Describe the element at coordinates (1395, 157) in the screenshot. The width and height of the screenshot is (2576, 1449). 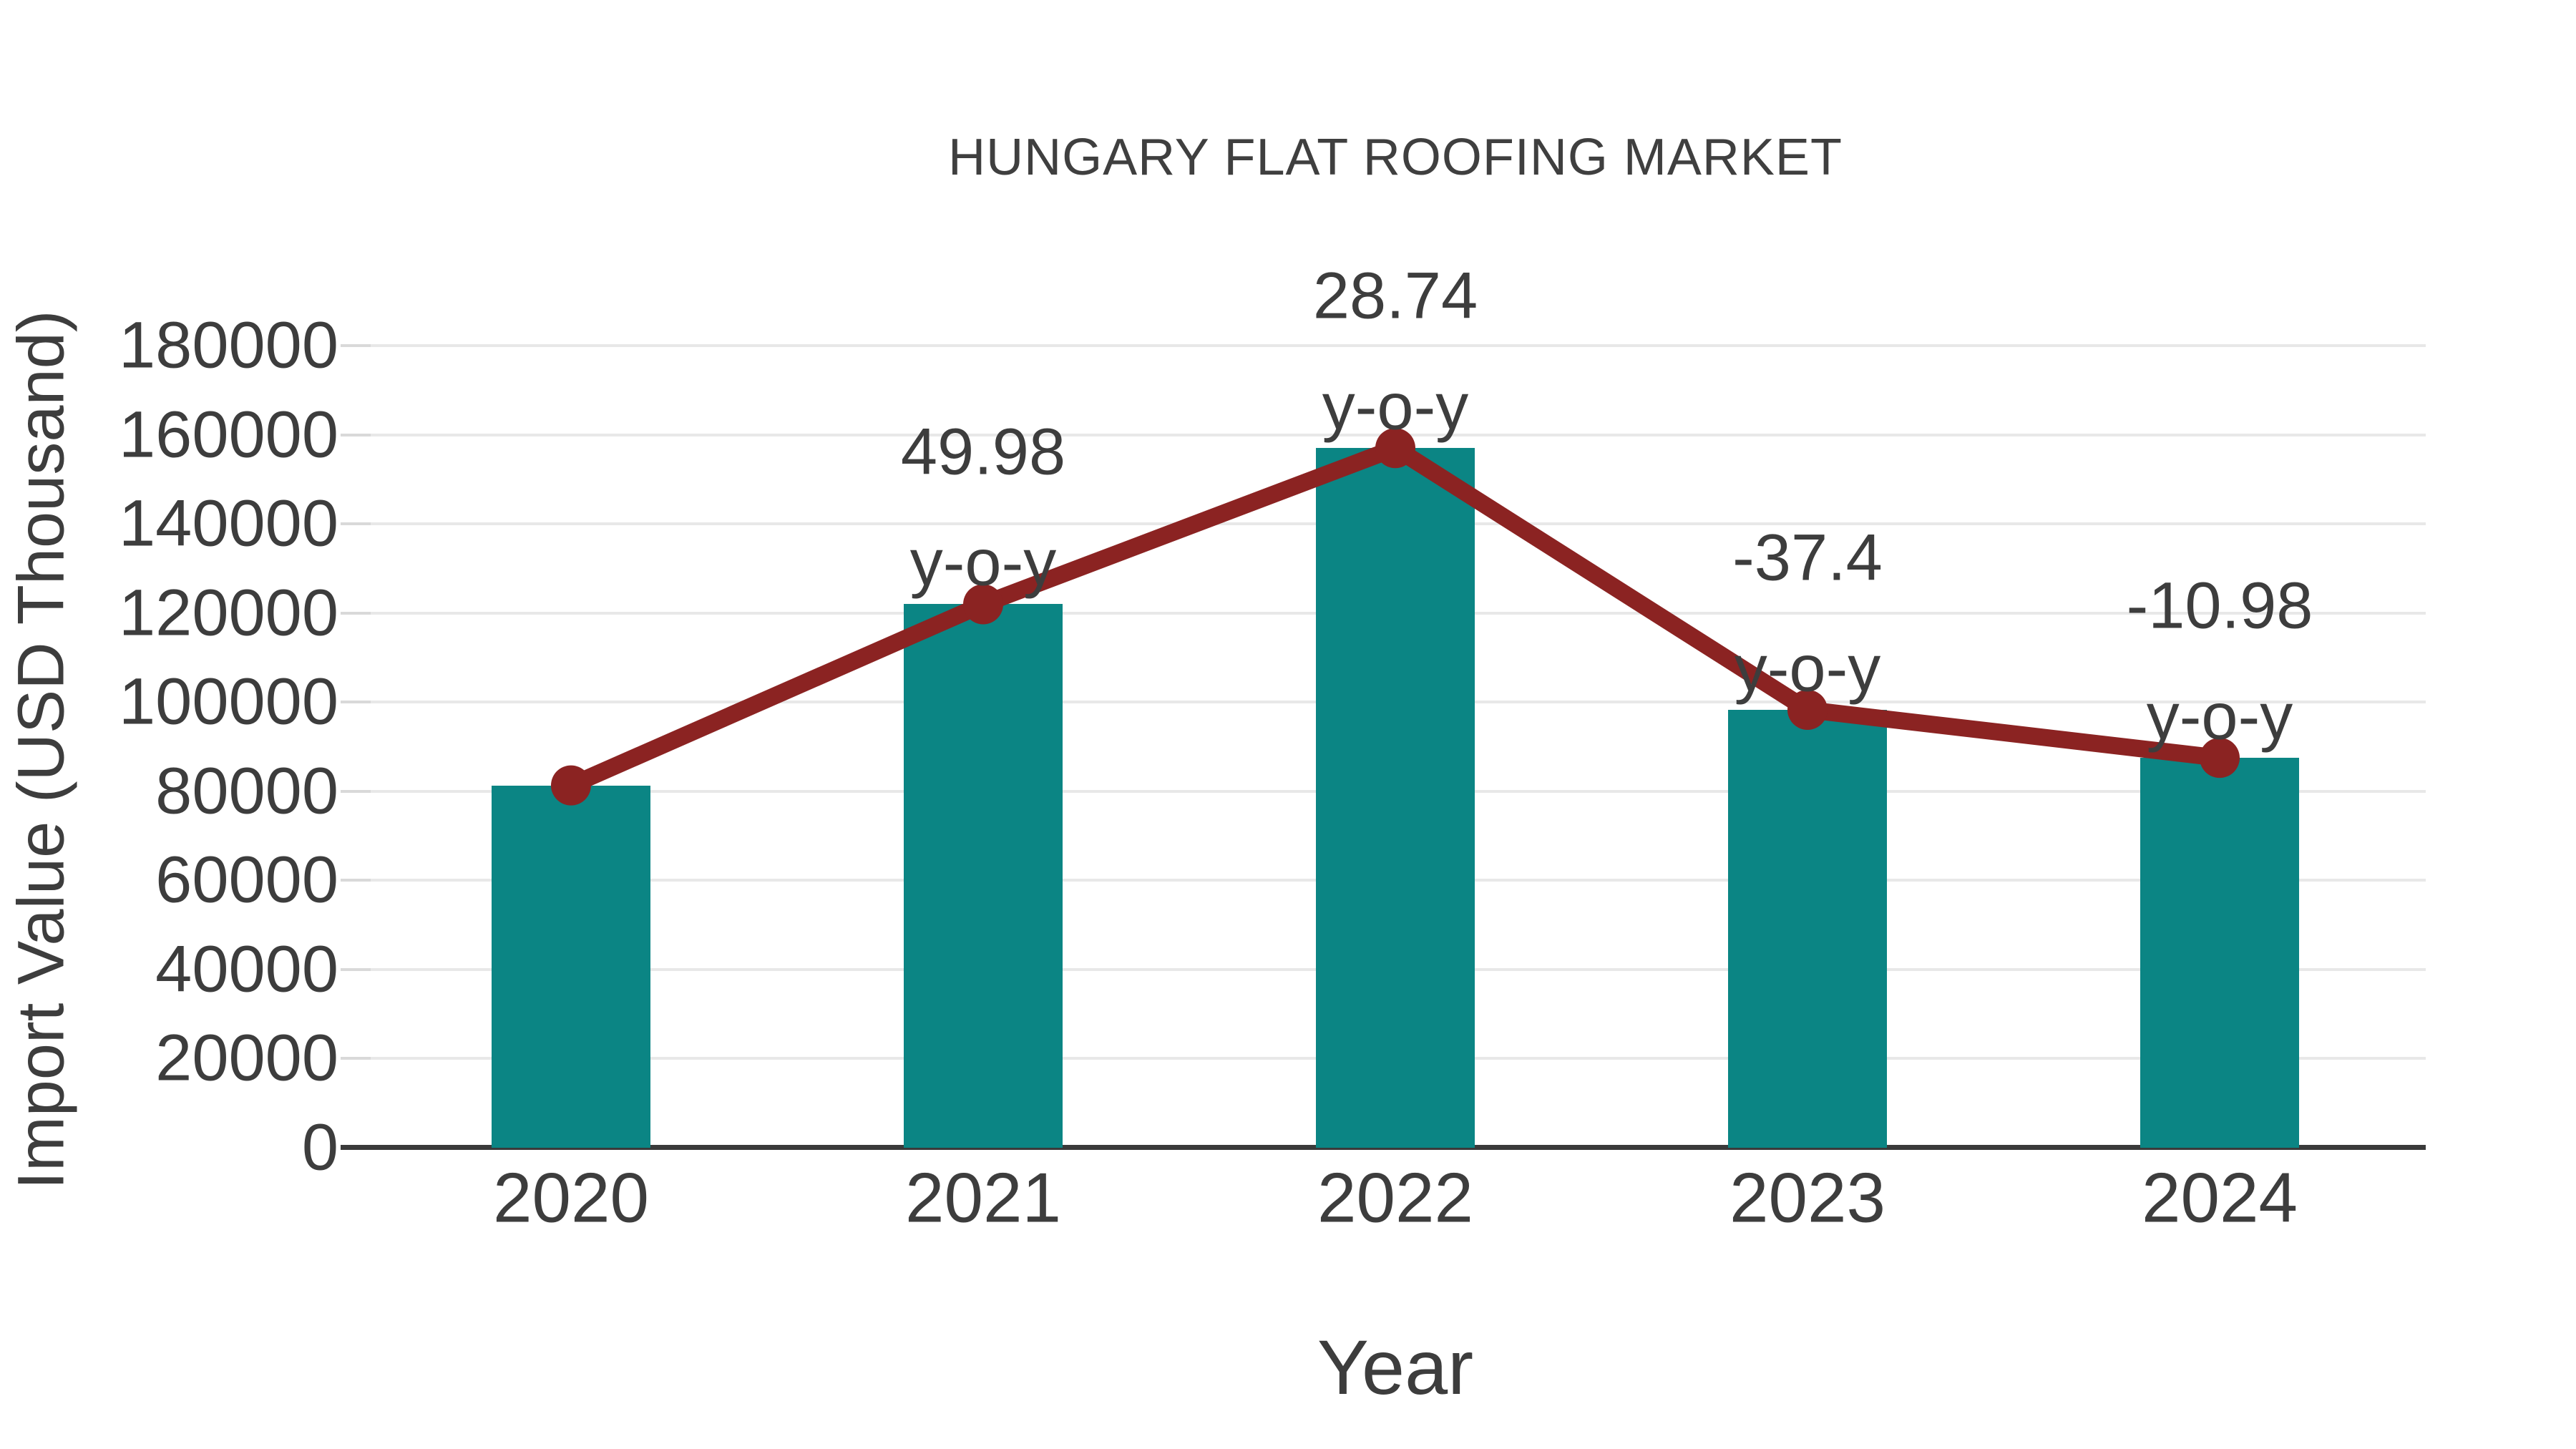
I see `chart-title: HUNGARY FLAT ROOFING MARKET` at that location.